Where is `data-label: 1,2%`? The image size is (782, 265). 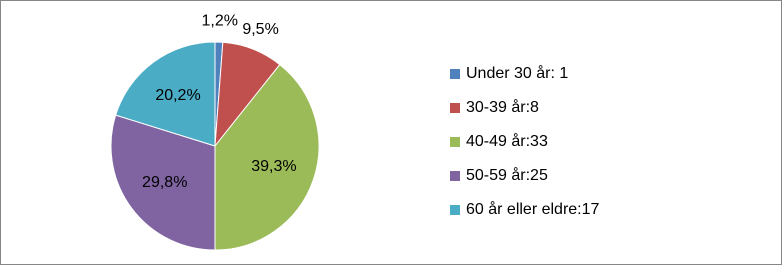
data-label: 1,2% is located at coordinates (219, 21).